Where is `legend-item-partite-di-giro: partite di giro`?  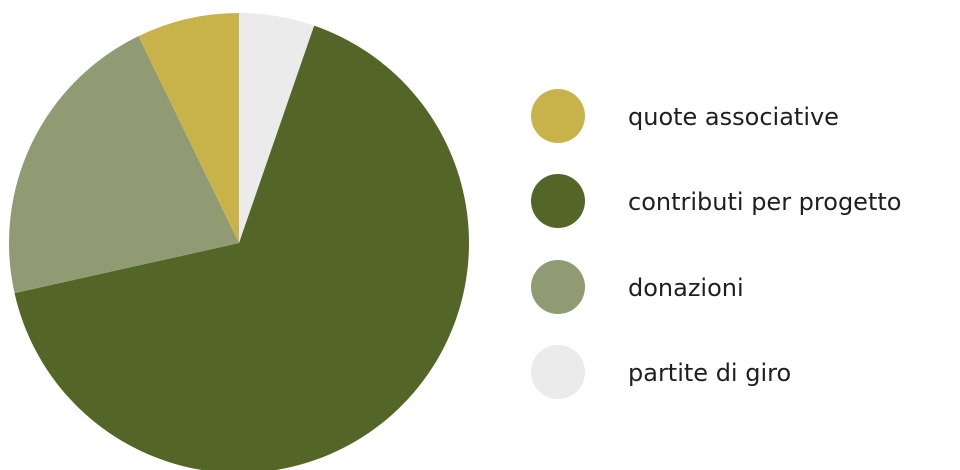 legend-item-partite-di-giro: partite di giro is located at coordinates (661, 372).